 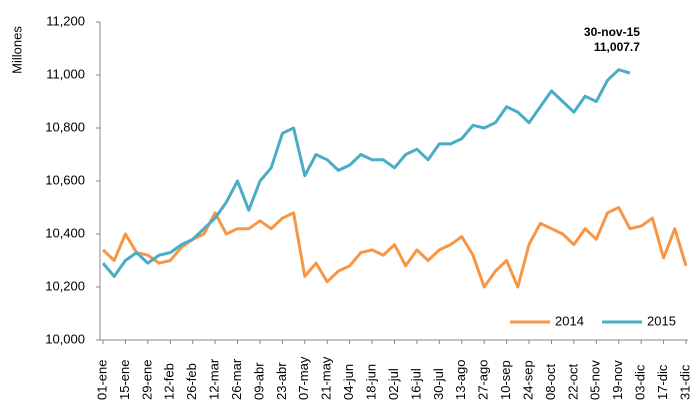 What do you see at coordinates (16, 50) in the screenshot?
I see `y-axis-title: Millones` at bounding box center [16, 50].